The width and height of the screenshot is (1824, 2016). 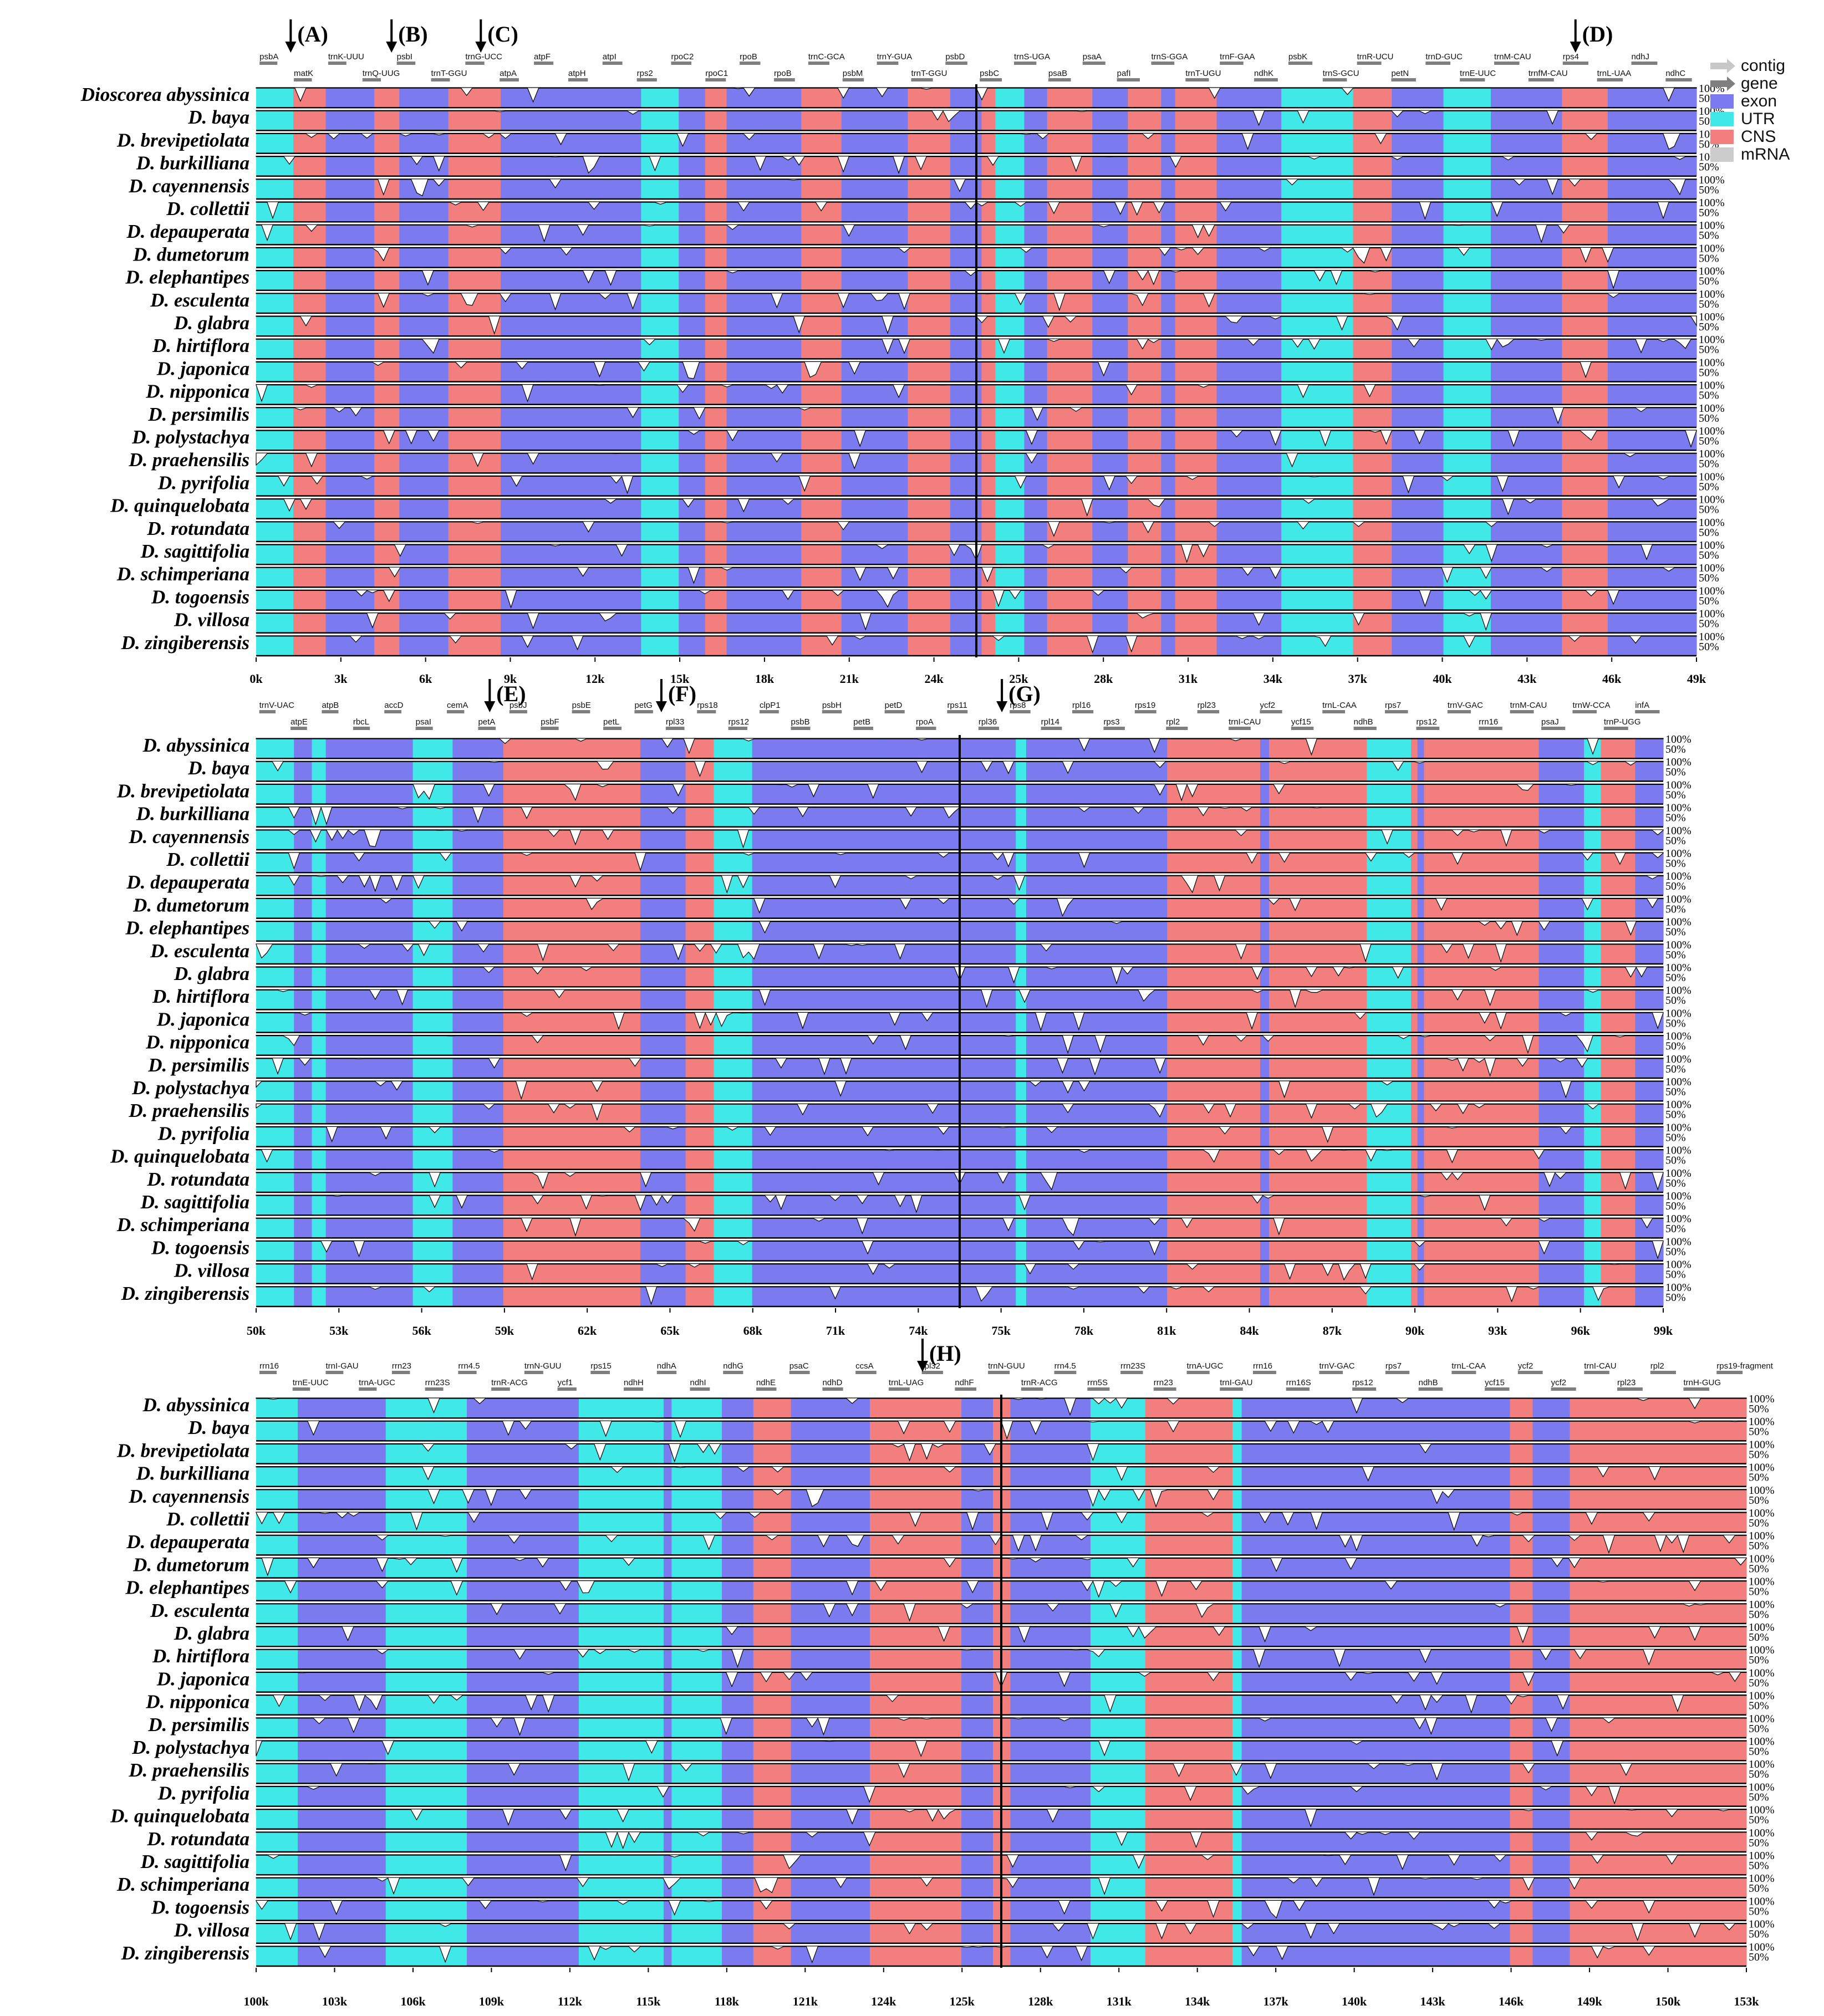 I want to click on gene-label: ndhK, so click(x=1263, y=73).